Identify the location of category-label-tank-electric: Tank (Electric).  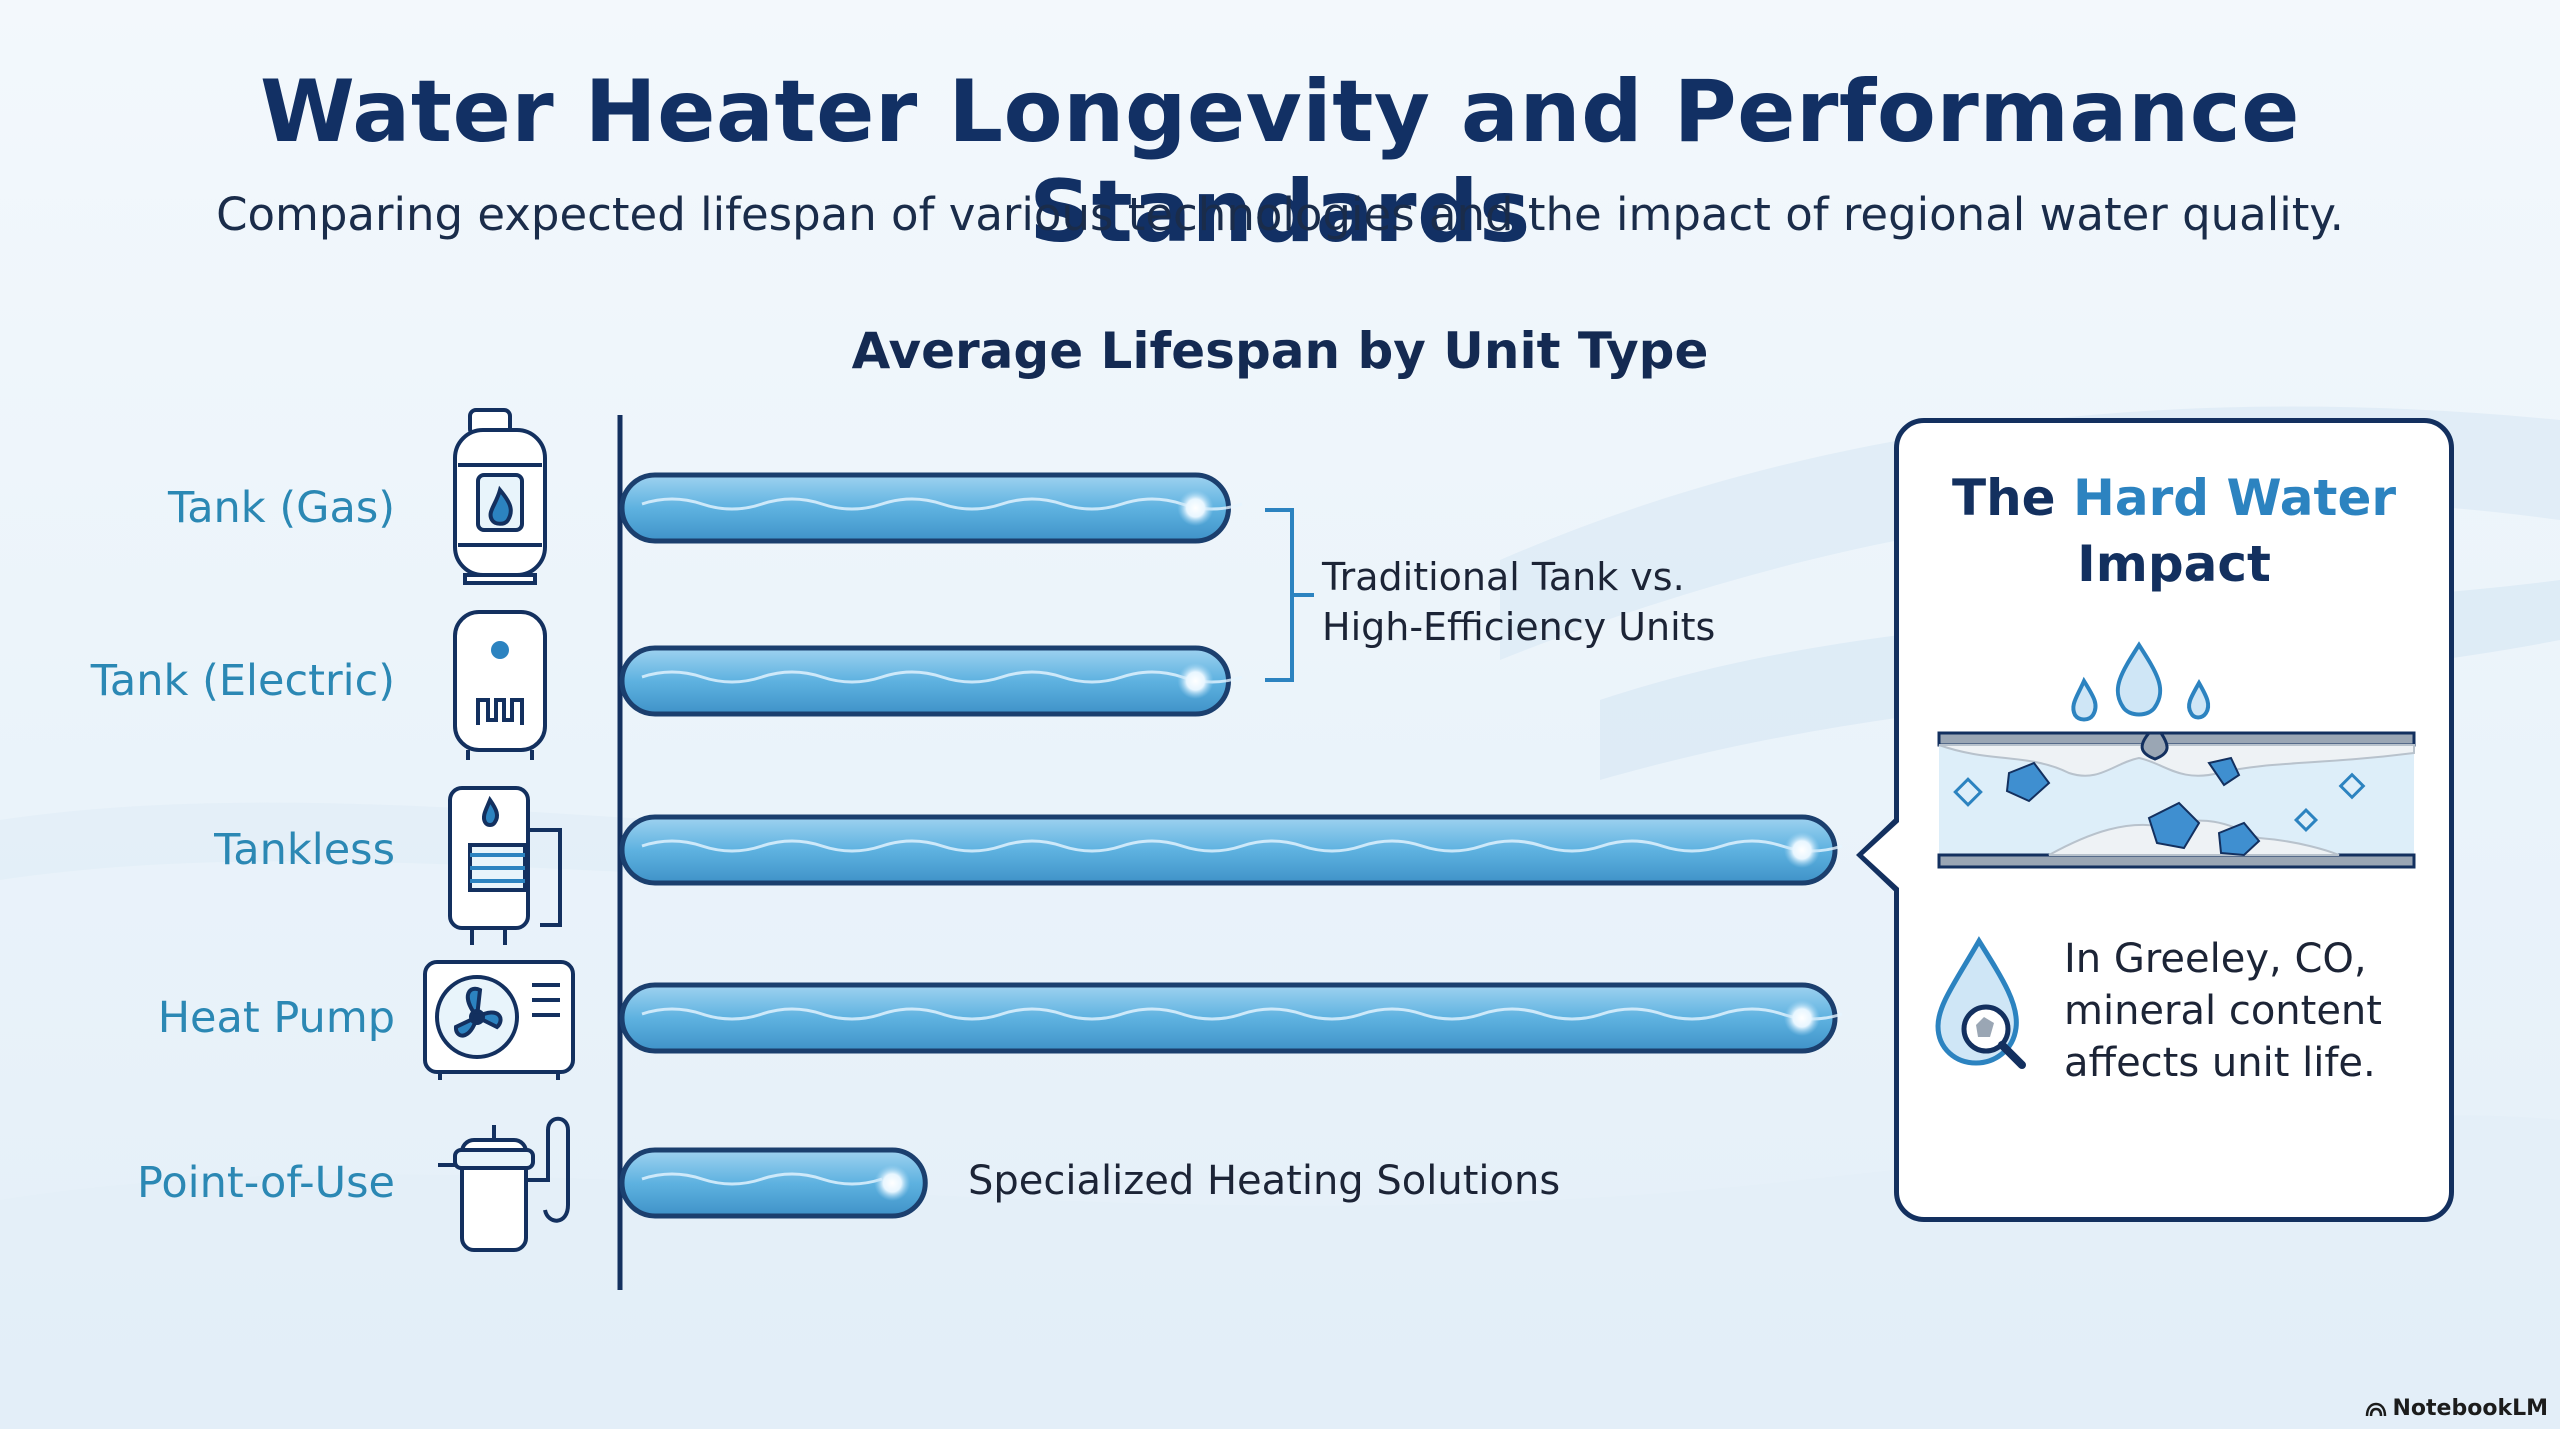
(242, 681).